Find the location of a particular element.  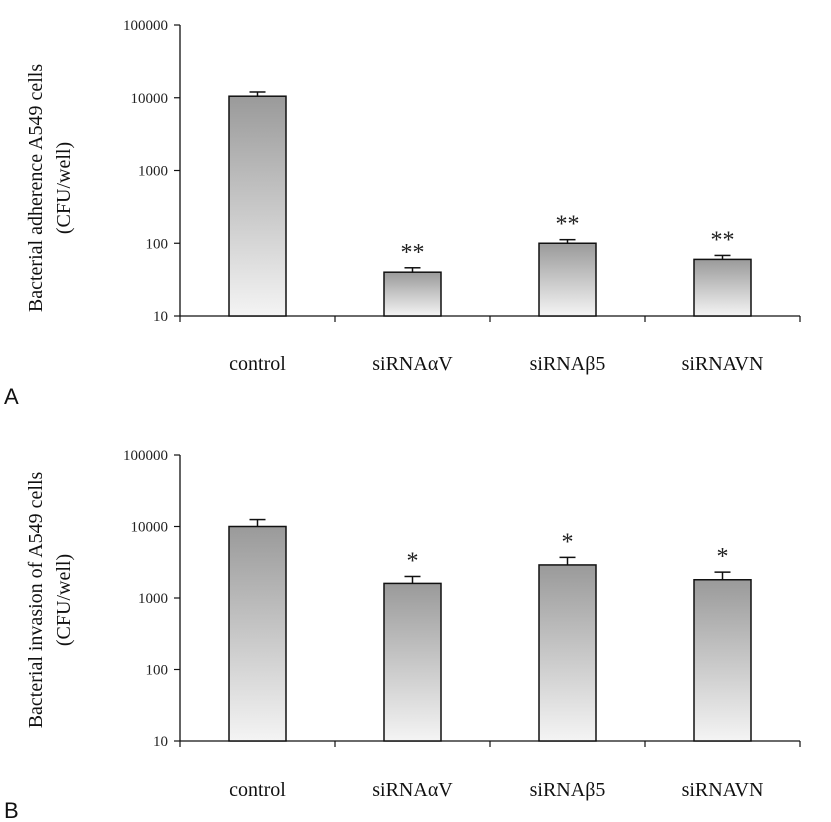

panel-label-a: A is located at coordinates (11, 396).